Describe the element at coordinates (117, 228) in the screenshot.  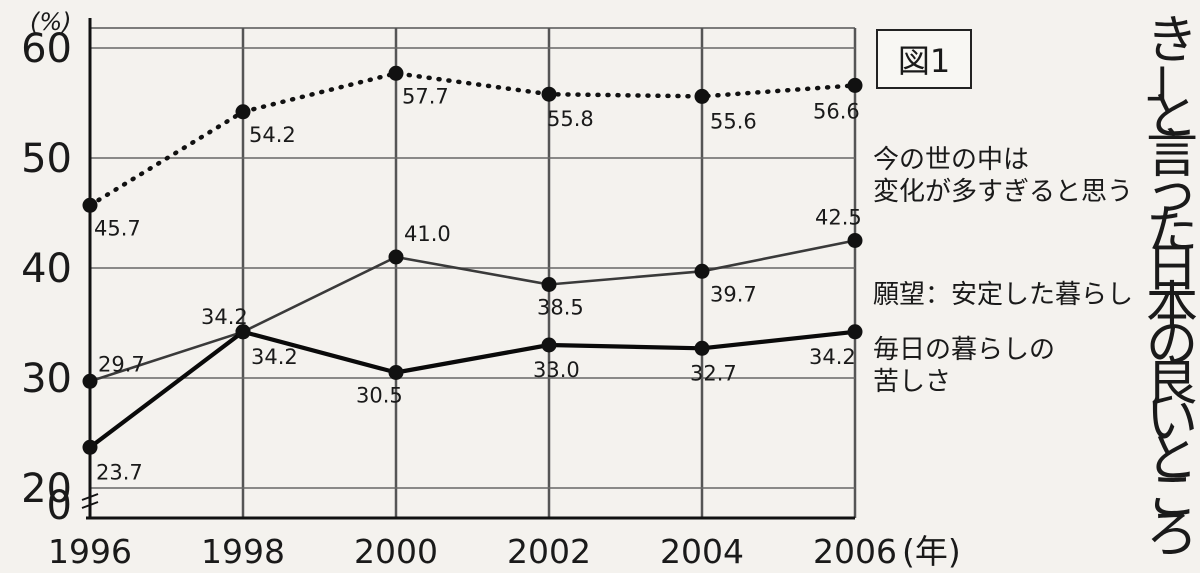
I see `data-label: 45.7` at that location.